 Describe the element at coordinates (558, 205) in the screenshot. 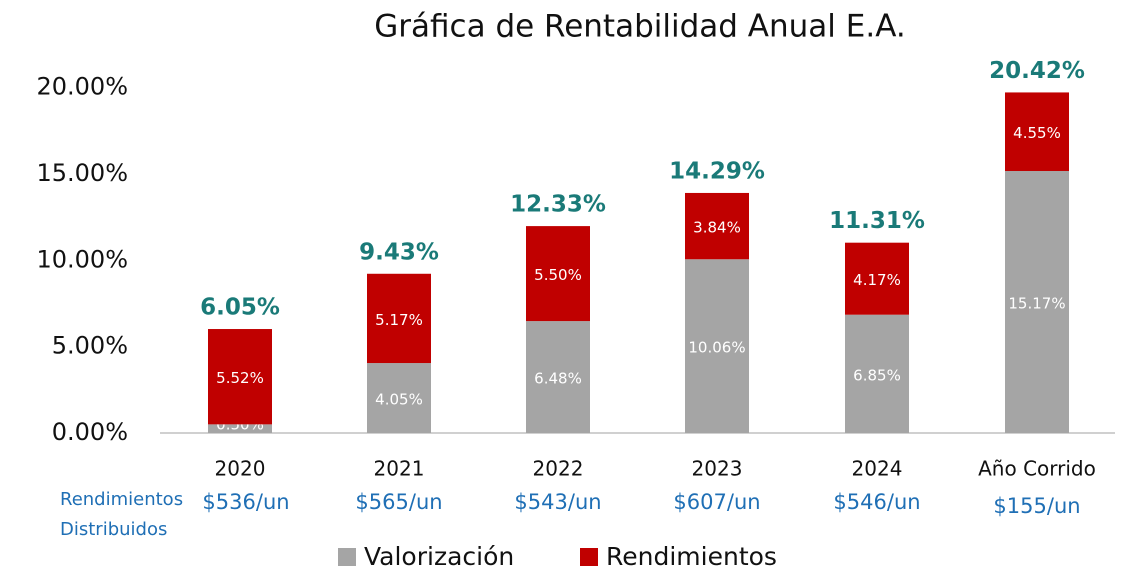

I see `total-label: 12.33%` at that location.